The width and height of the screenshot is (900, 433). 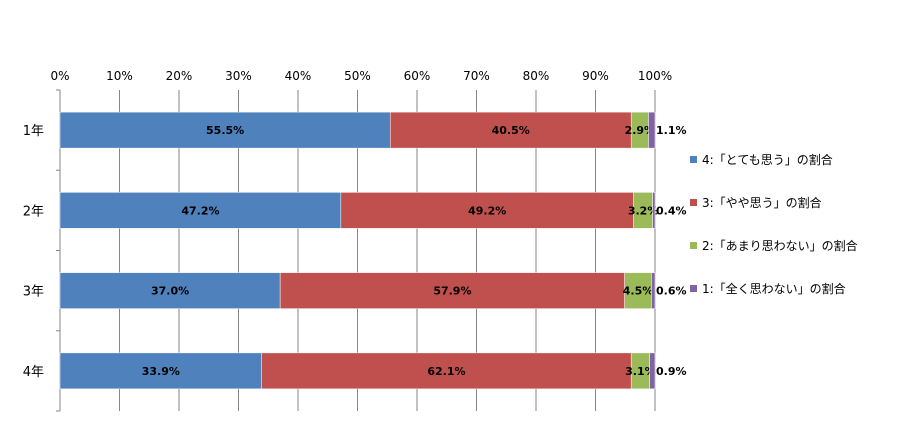 I want to click on category-label: 4年, so click(x=33, y=372).